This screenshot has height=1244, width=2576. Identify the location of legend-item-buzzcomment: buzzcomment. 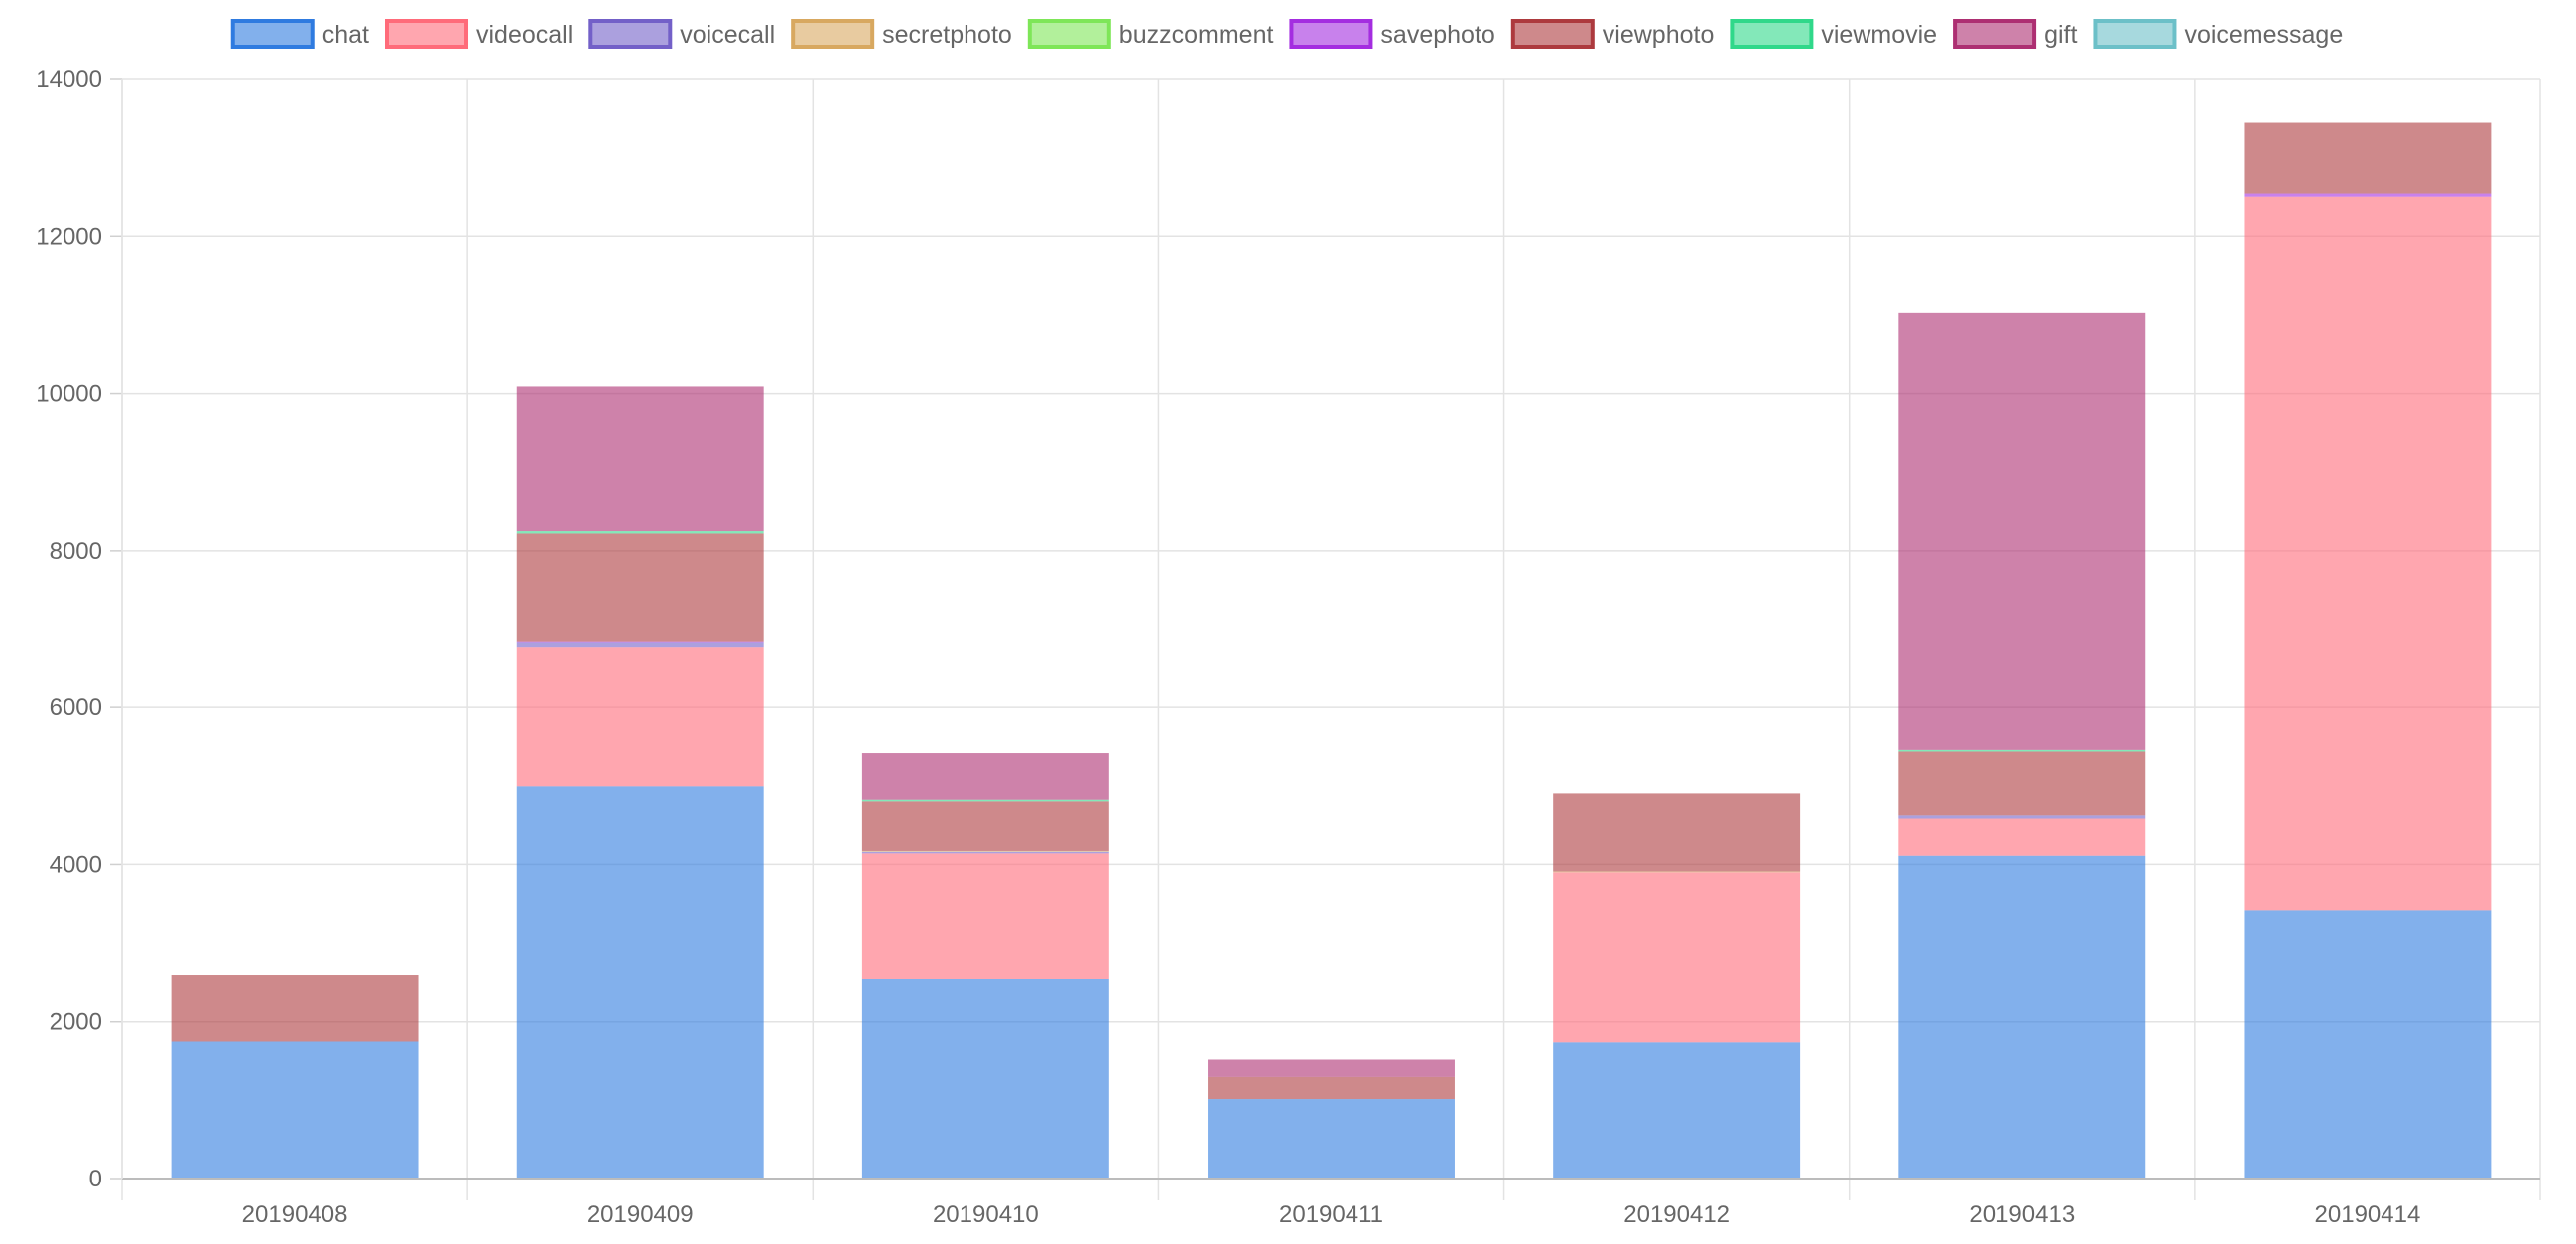
(1151, 34).